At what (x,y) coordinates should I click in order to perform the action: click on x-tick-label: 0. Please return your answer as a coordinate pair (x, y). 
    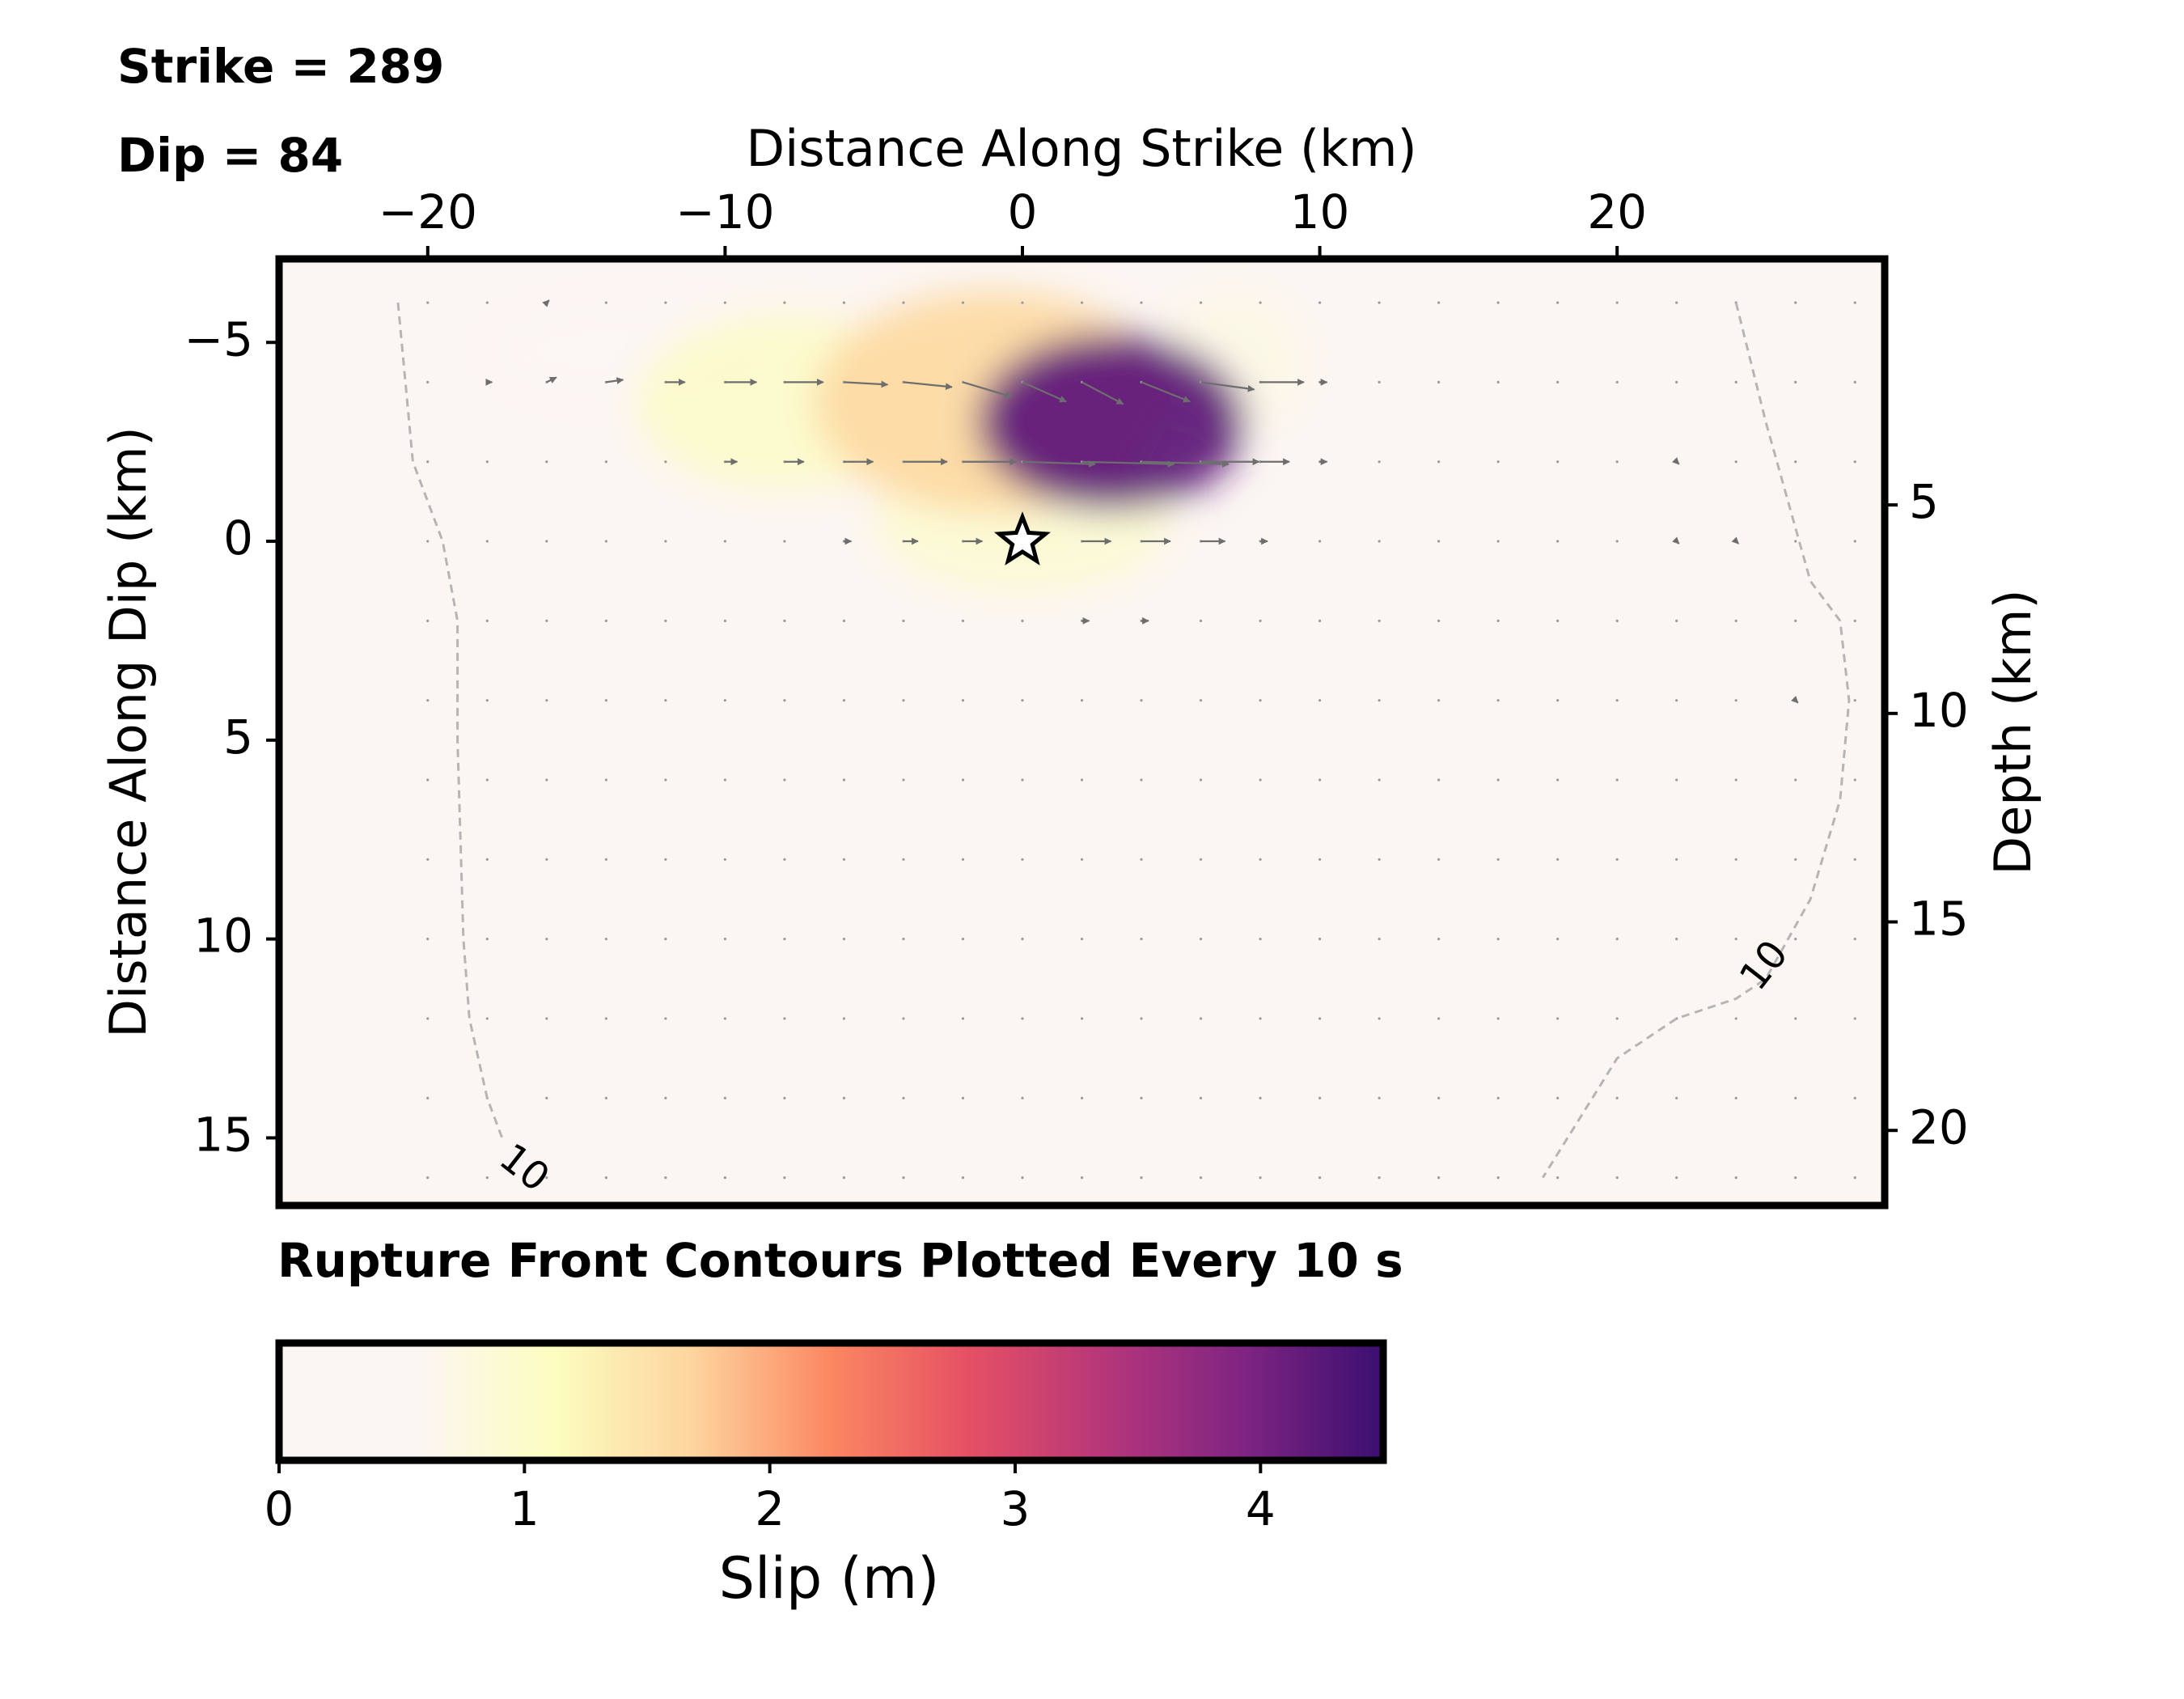
    Looking at the image, I should click on (1023, 212).